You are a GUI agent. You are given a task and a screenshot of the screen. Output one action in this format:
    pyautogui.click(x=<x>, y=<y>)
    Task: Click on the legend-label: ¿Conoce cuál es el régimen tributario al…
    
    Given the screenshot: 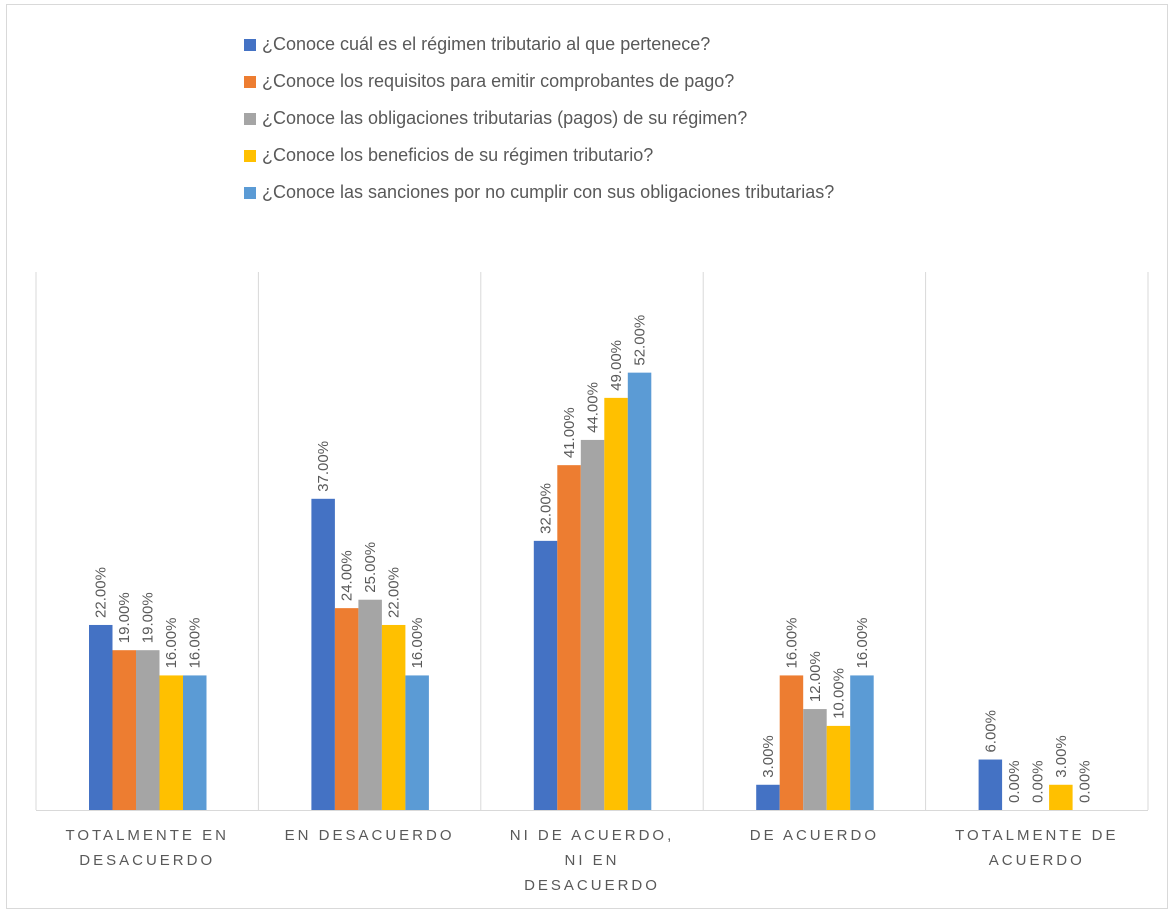 What is the action you would take?
    pyautogui.click(x=486, y=44)
    